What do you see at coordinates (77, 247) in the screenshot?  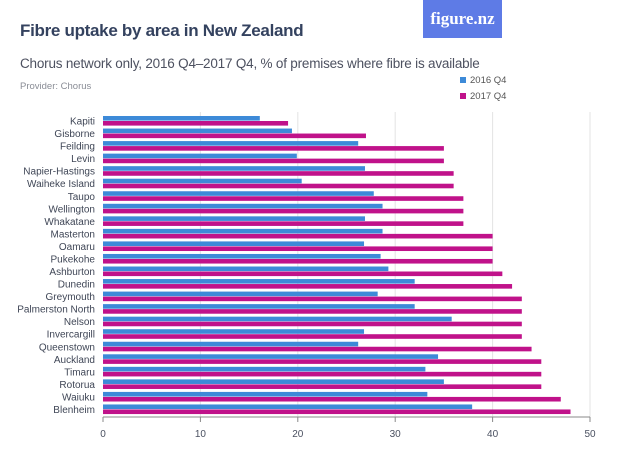 I see `category-label: Oamaru` at bounding box center [77, 247].